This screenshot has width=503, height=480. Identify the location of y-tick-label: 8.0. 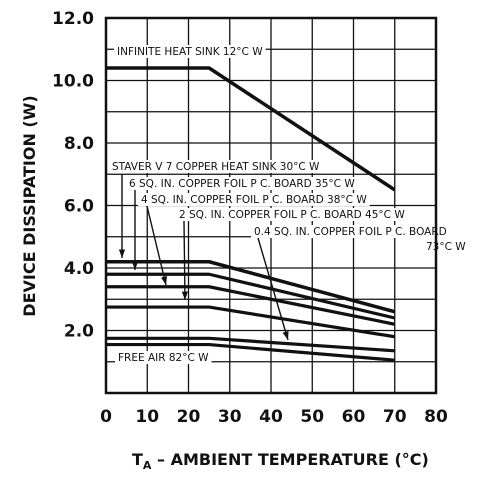
(79, 144).